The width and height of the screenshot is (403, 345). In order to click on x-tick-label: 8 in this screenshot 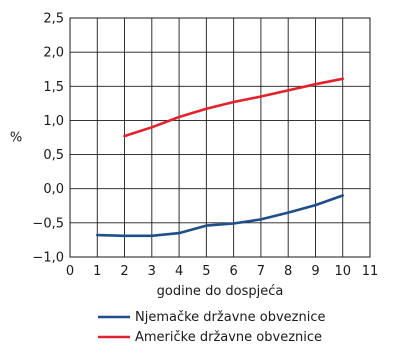, I will do `click(288, 271)`.